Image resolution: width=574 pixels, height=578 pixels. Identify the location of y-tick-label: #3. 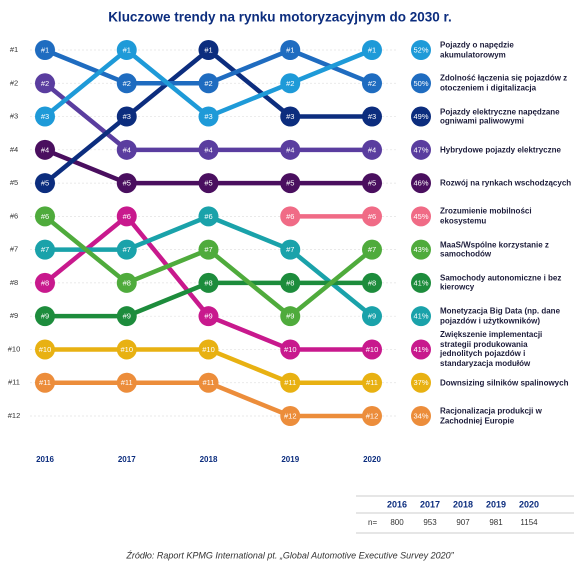
(14, 116).